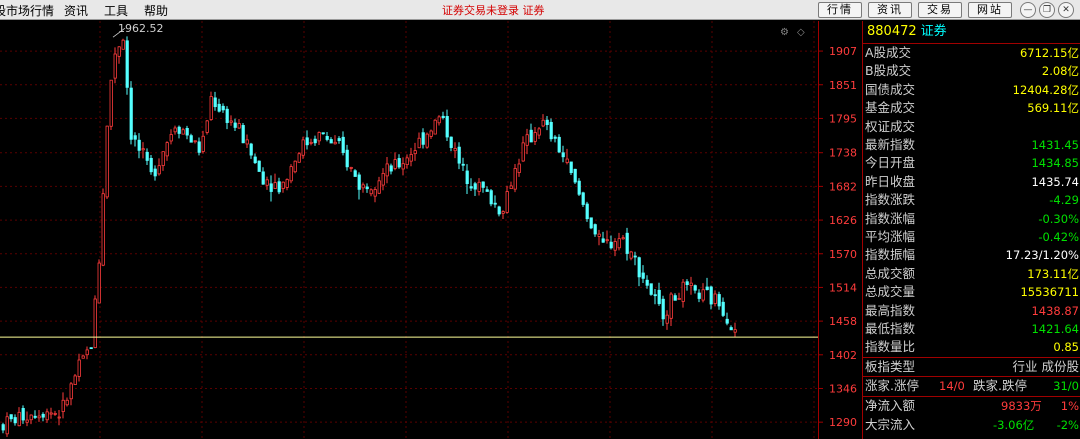 This screenshot has height=439, width=1080. What do you see at coordinates (1053, 273) in the screenshot?
I see `stat-value: 173.11亿` at bounding box center [1053, 273].